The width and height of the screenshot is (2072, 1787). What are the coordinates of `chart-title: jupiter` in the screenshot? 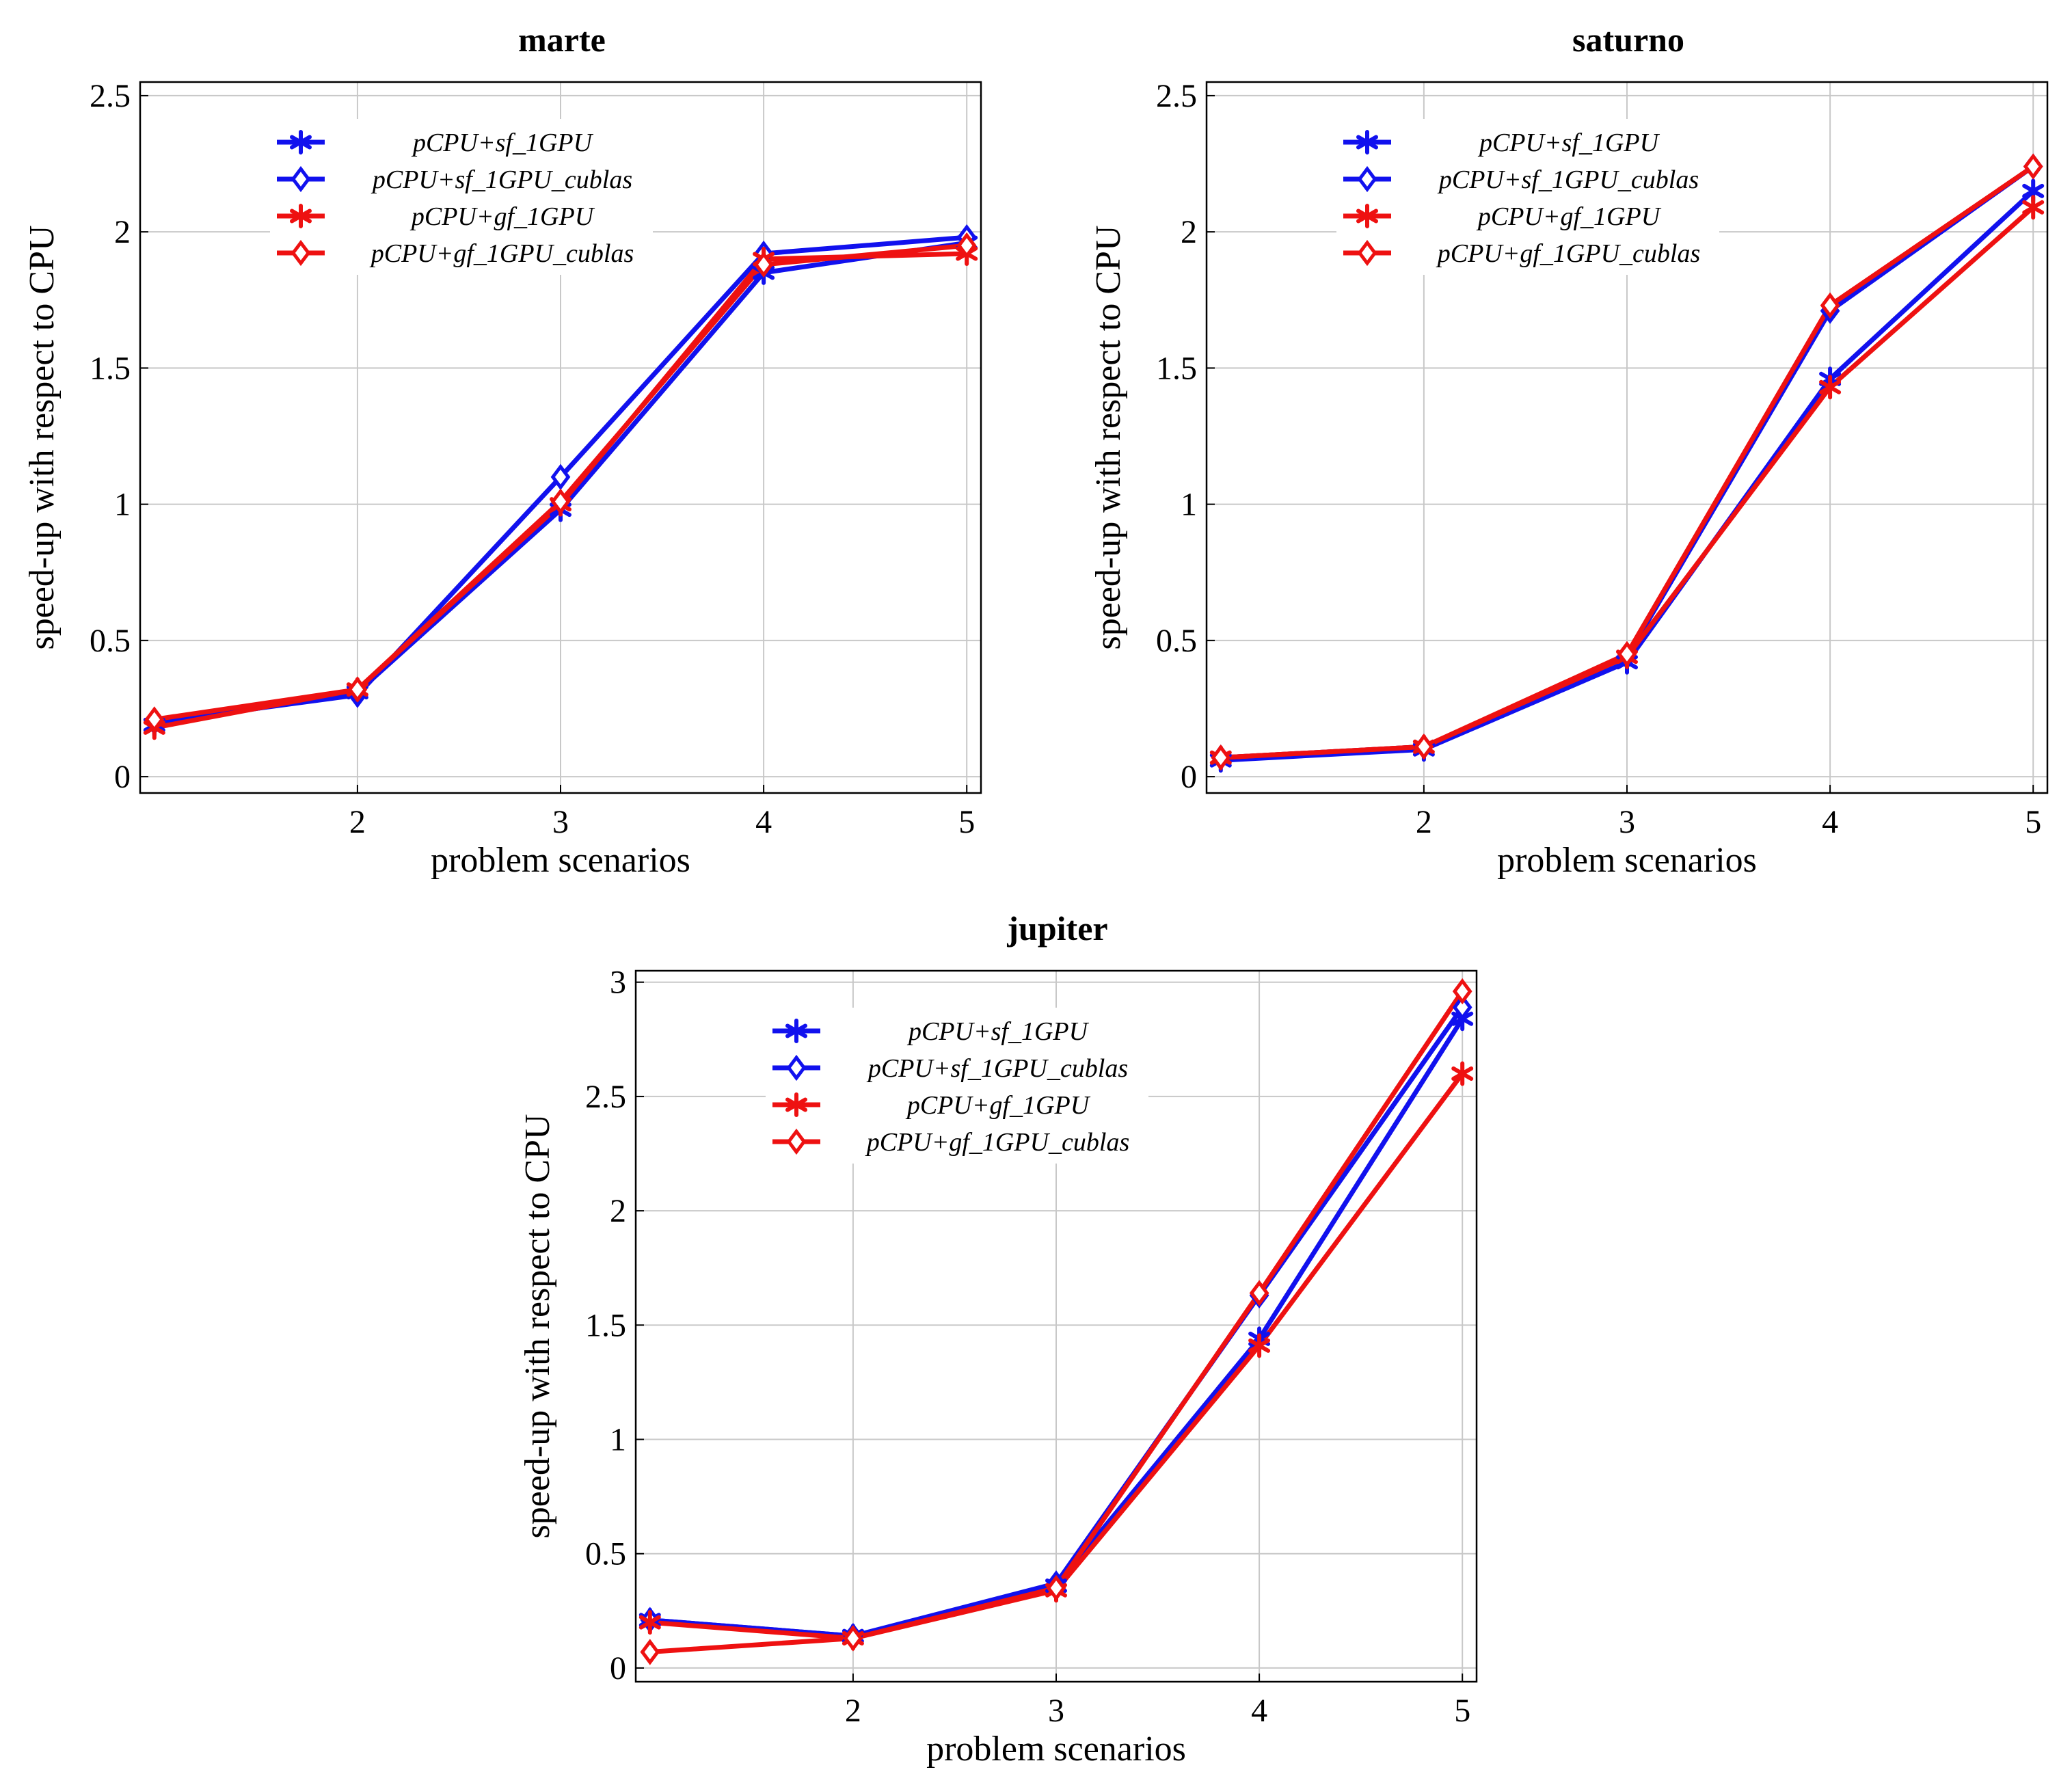 It's located at (1057, 928).